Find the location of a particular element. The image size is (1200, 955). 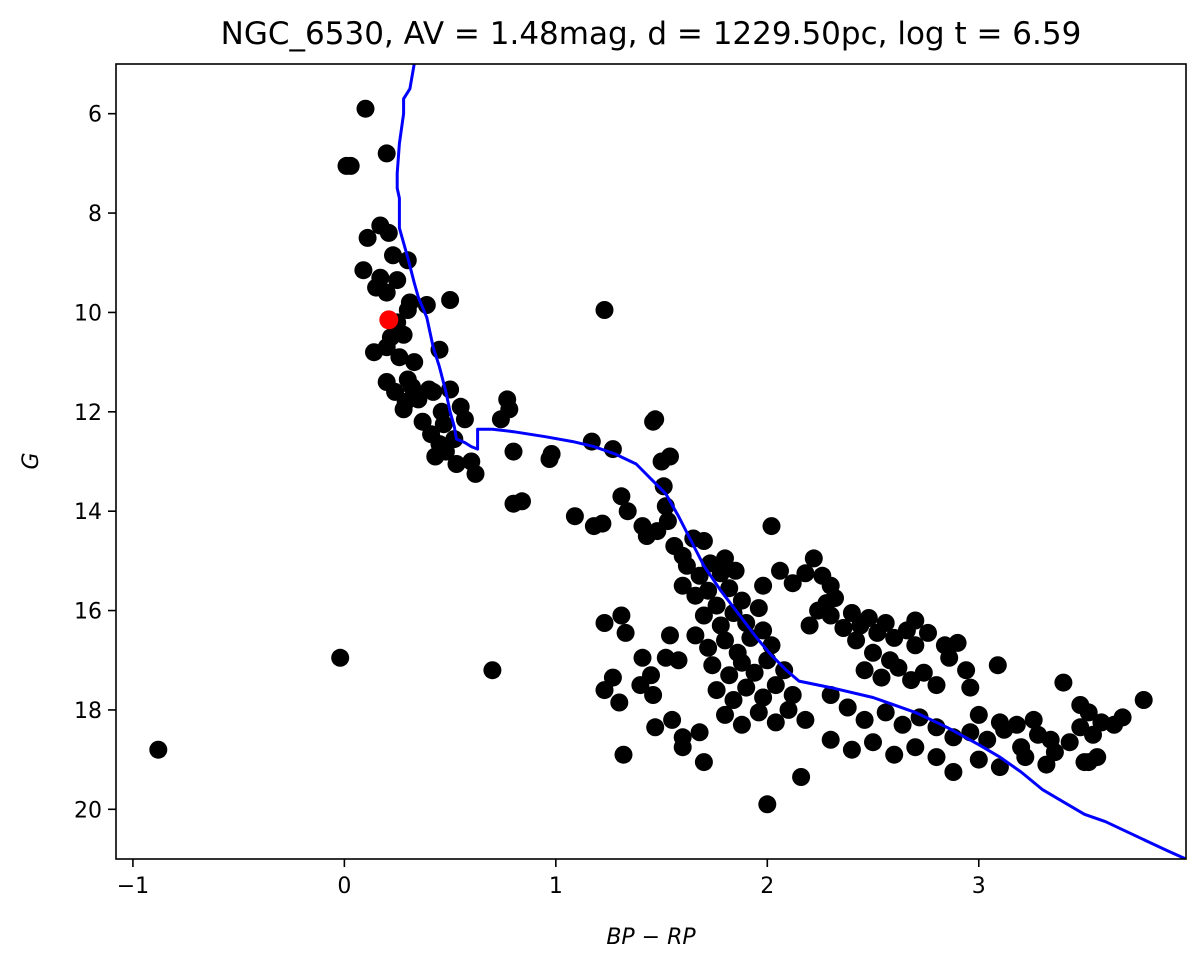

y-tick-label: 6 is located at coordinates (95, 115).